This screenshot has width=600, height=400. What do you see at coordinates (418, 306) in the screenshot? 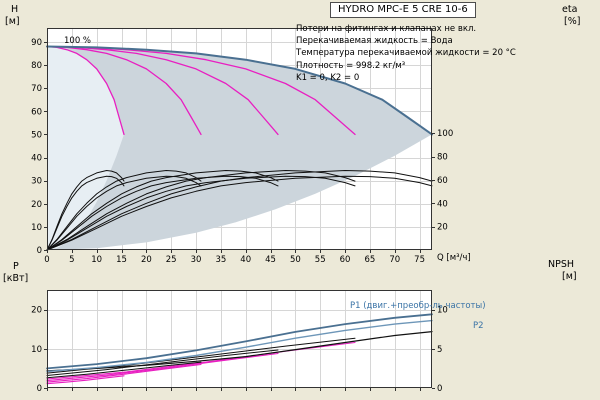
I see `p1-curve-label: P1 (двиг.+преобр-ль частоты)` at bounding box center [418, 306].